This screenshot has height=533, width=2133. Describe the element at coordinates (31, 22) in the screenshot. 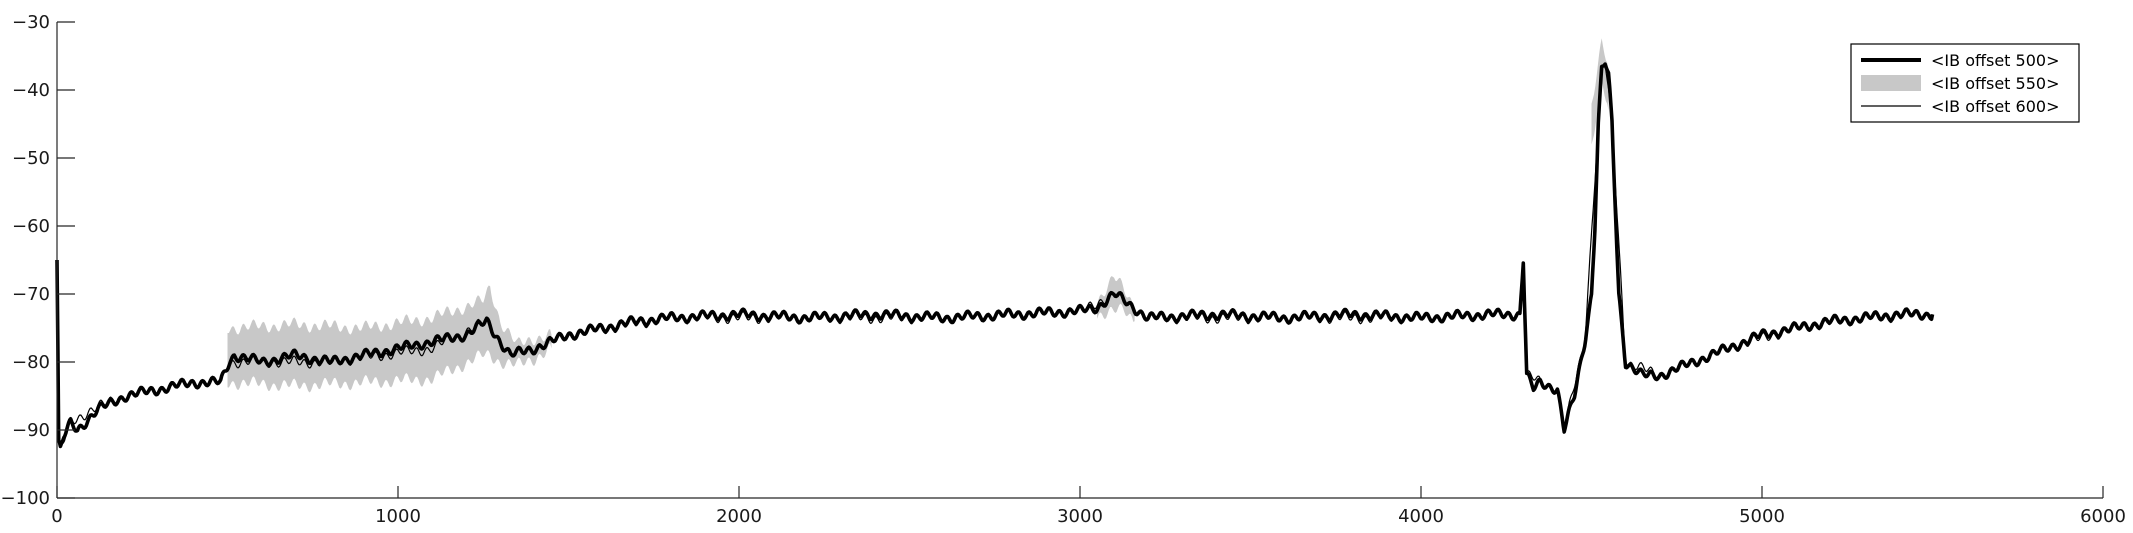

I see `y-tick-label: −30` at that location.